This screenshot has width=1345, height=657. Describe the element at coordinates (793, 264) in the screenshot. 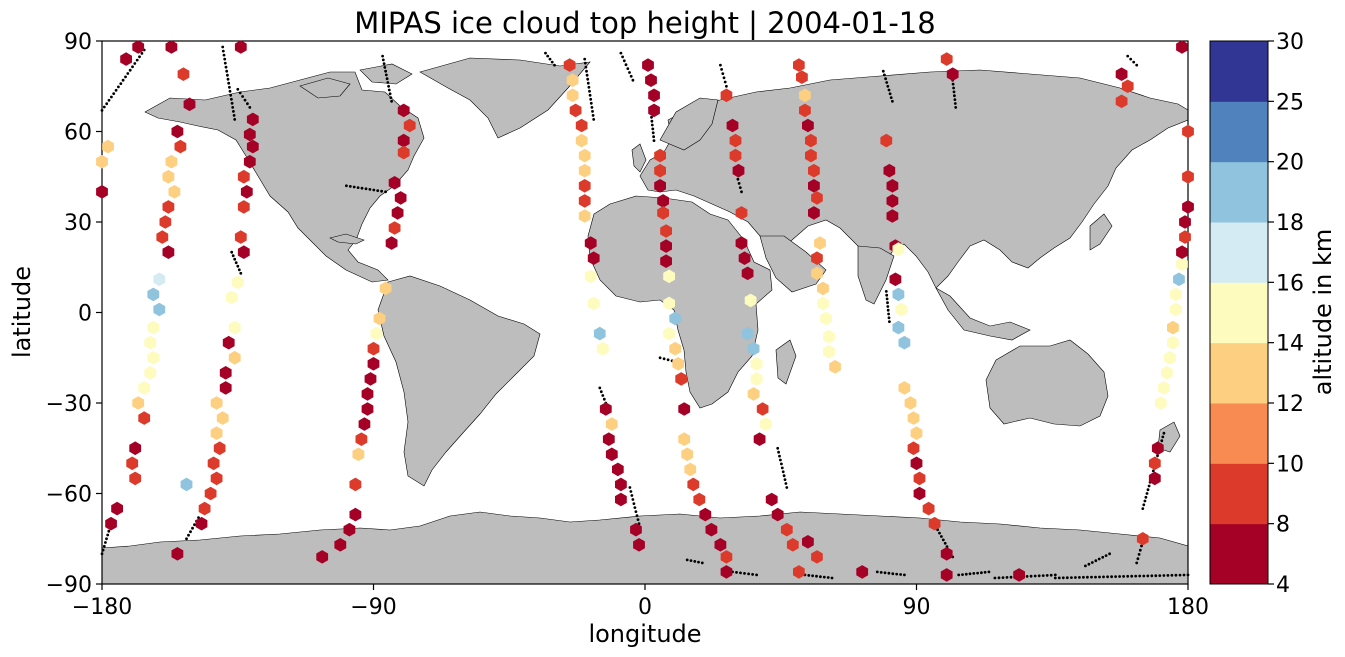

I see `arabia-land` at that location.